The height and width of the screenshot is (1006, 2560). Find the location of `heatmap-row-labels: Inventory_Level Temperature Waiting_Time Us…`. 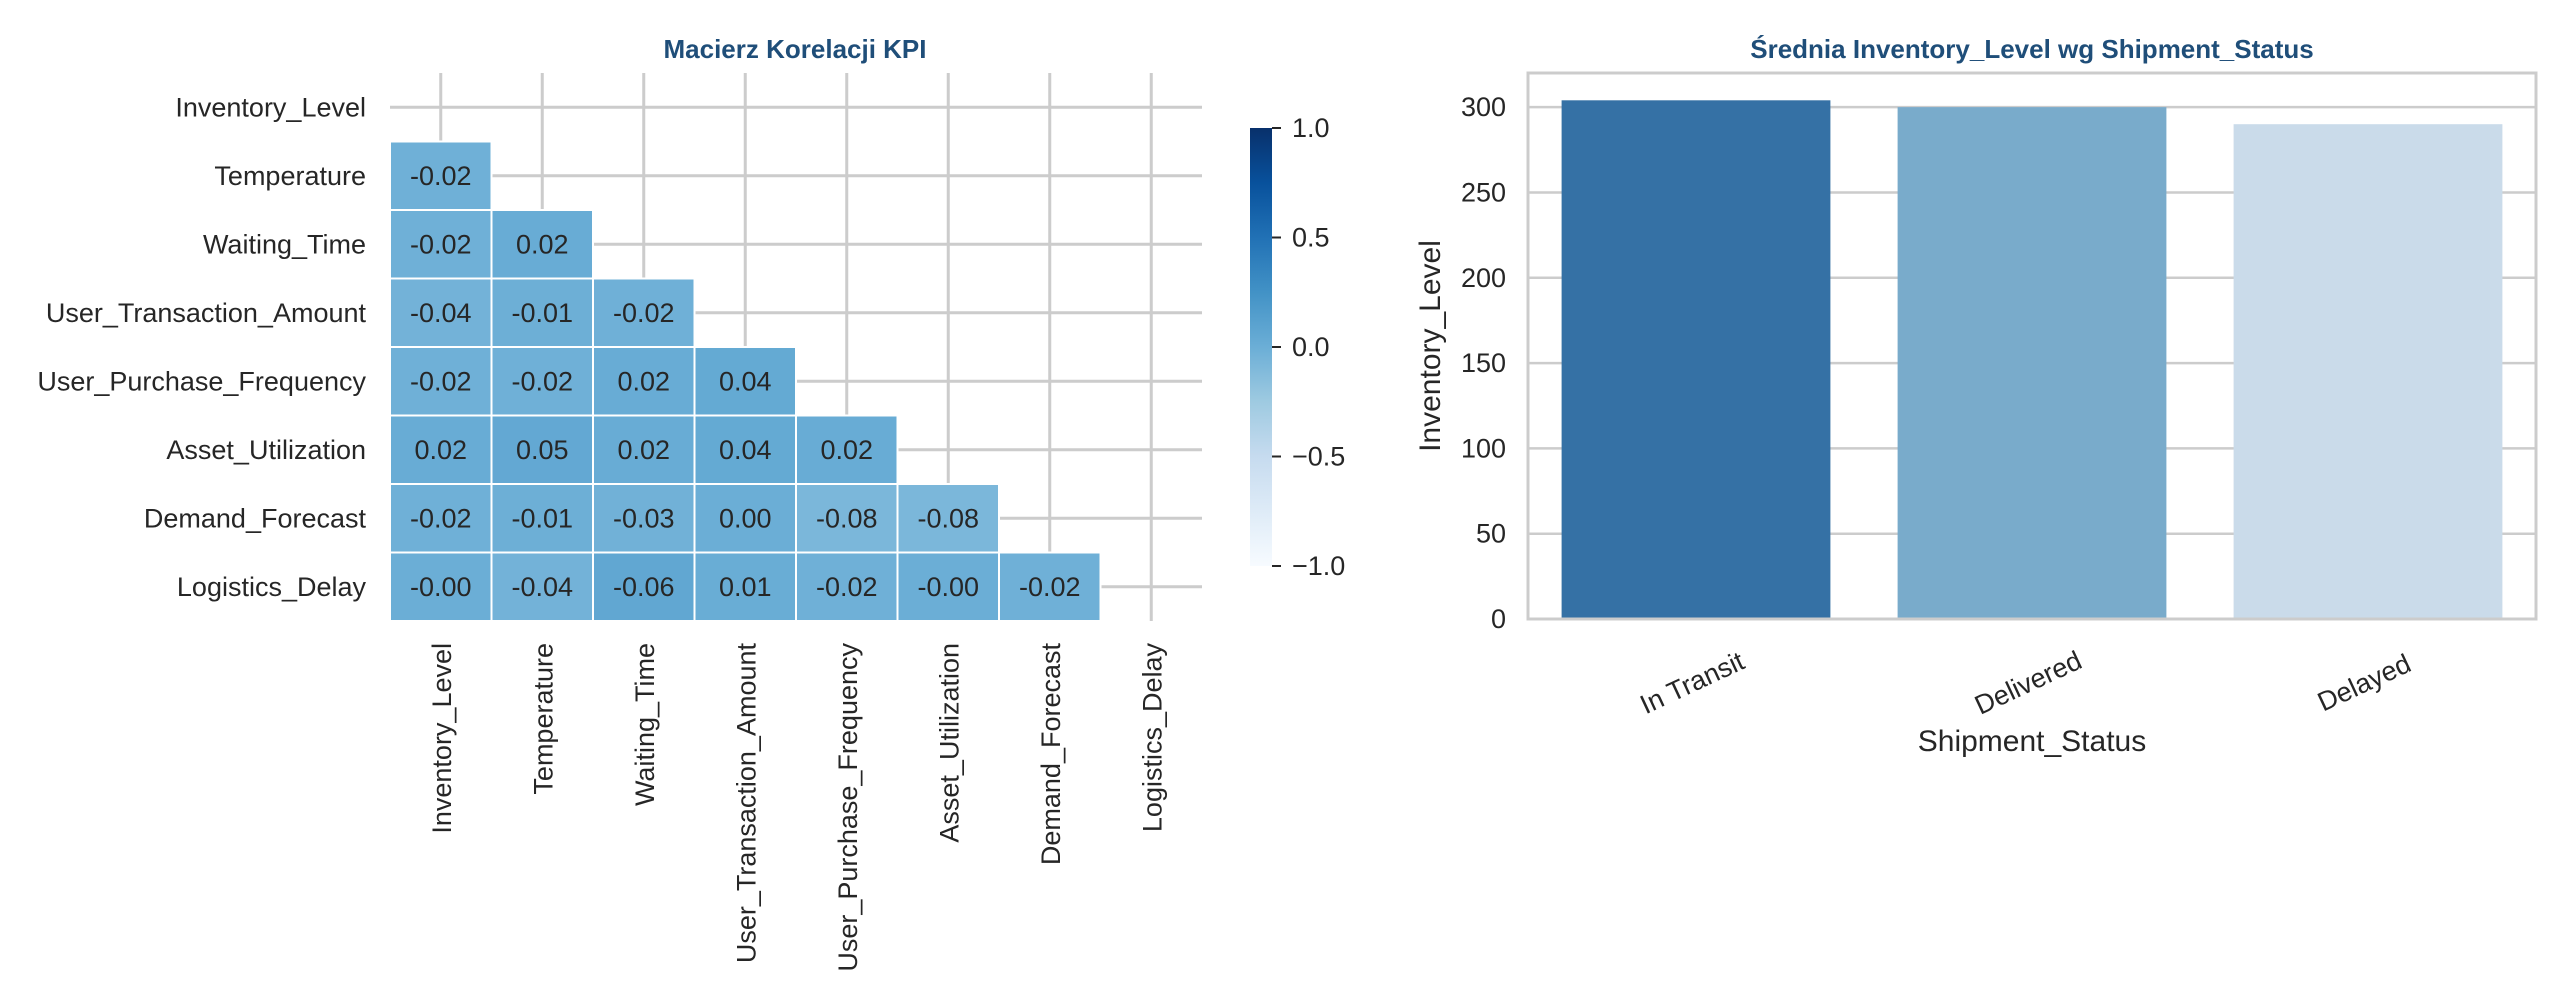

heatmap-row-labels: Inventory_Level Temperature Waiting_Time Us… is located at coordinates (201, 347).